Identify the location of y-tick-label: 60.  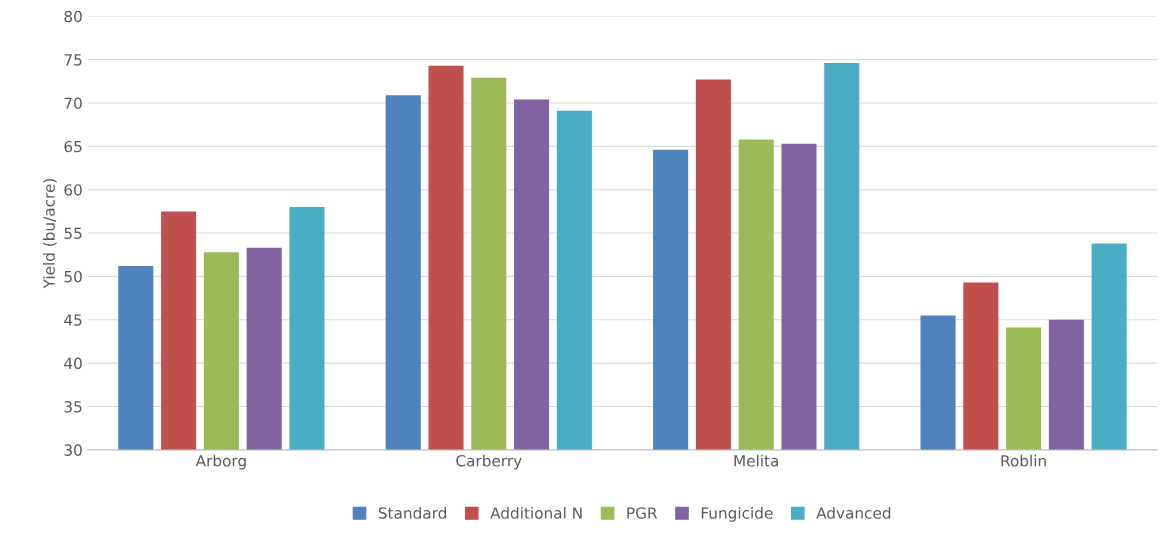
(73, 190).